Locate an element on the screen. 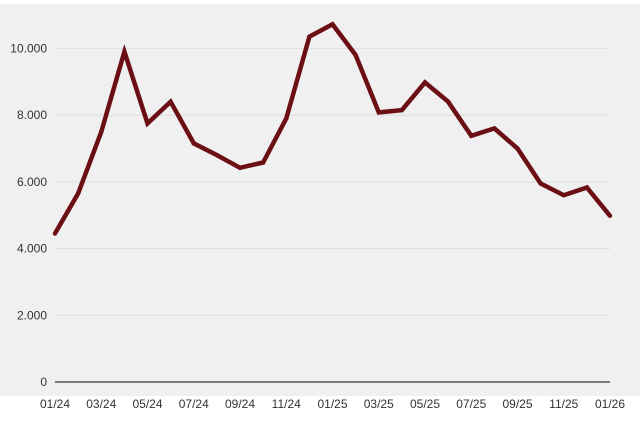  x-tick-label: 01/24 is located at coordinates (55, 404).